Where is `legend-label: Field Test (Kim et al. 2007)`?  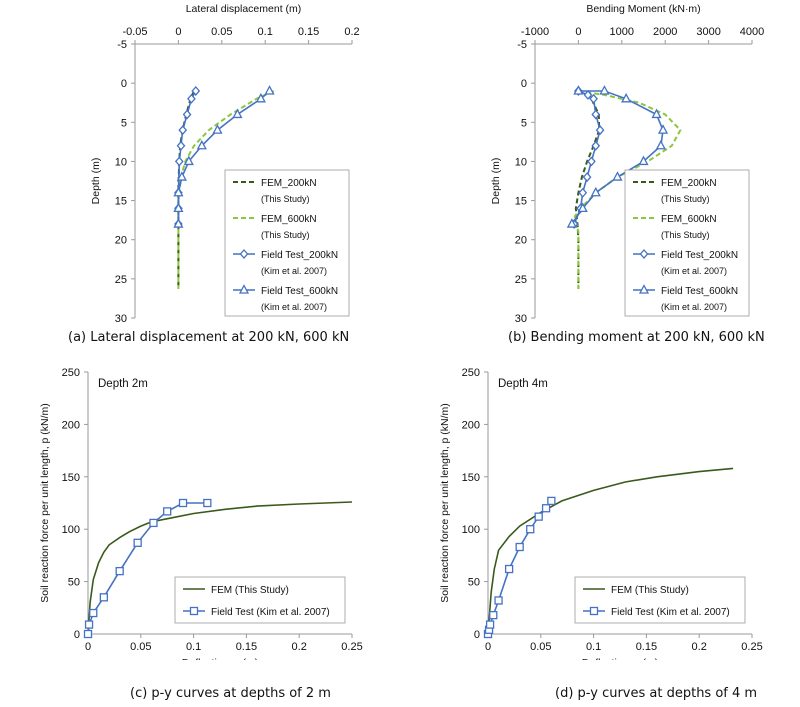
legend-label: Field Test (Kim et al. 2007) is located at coordinates (270, 612).